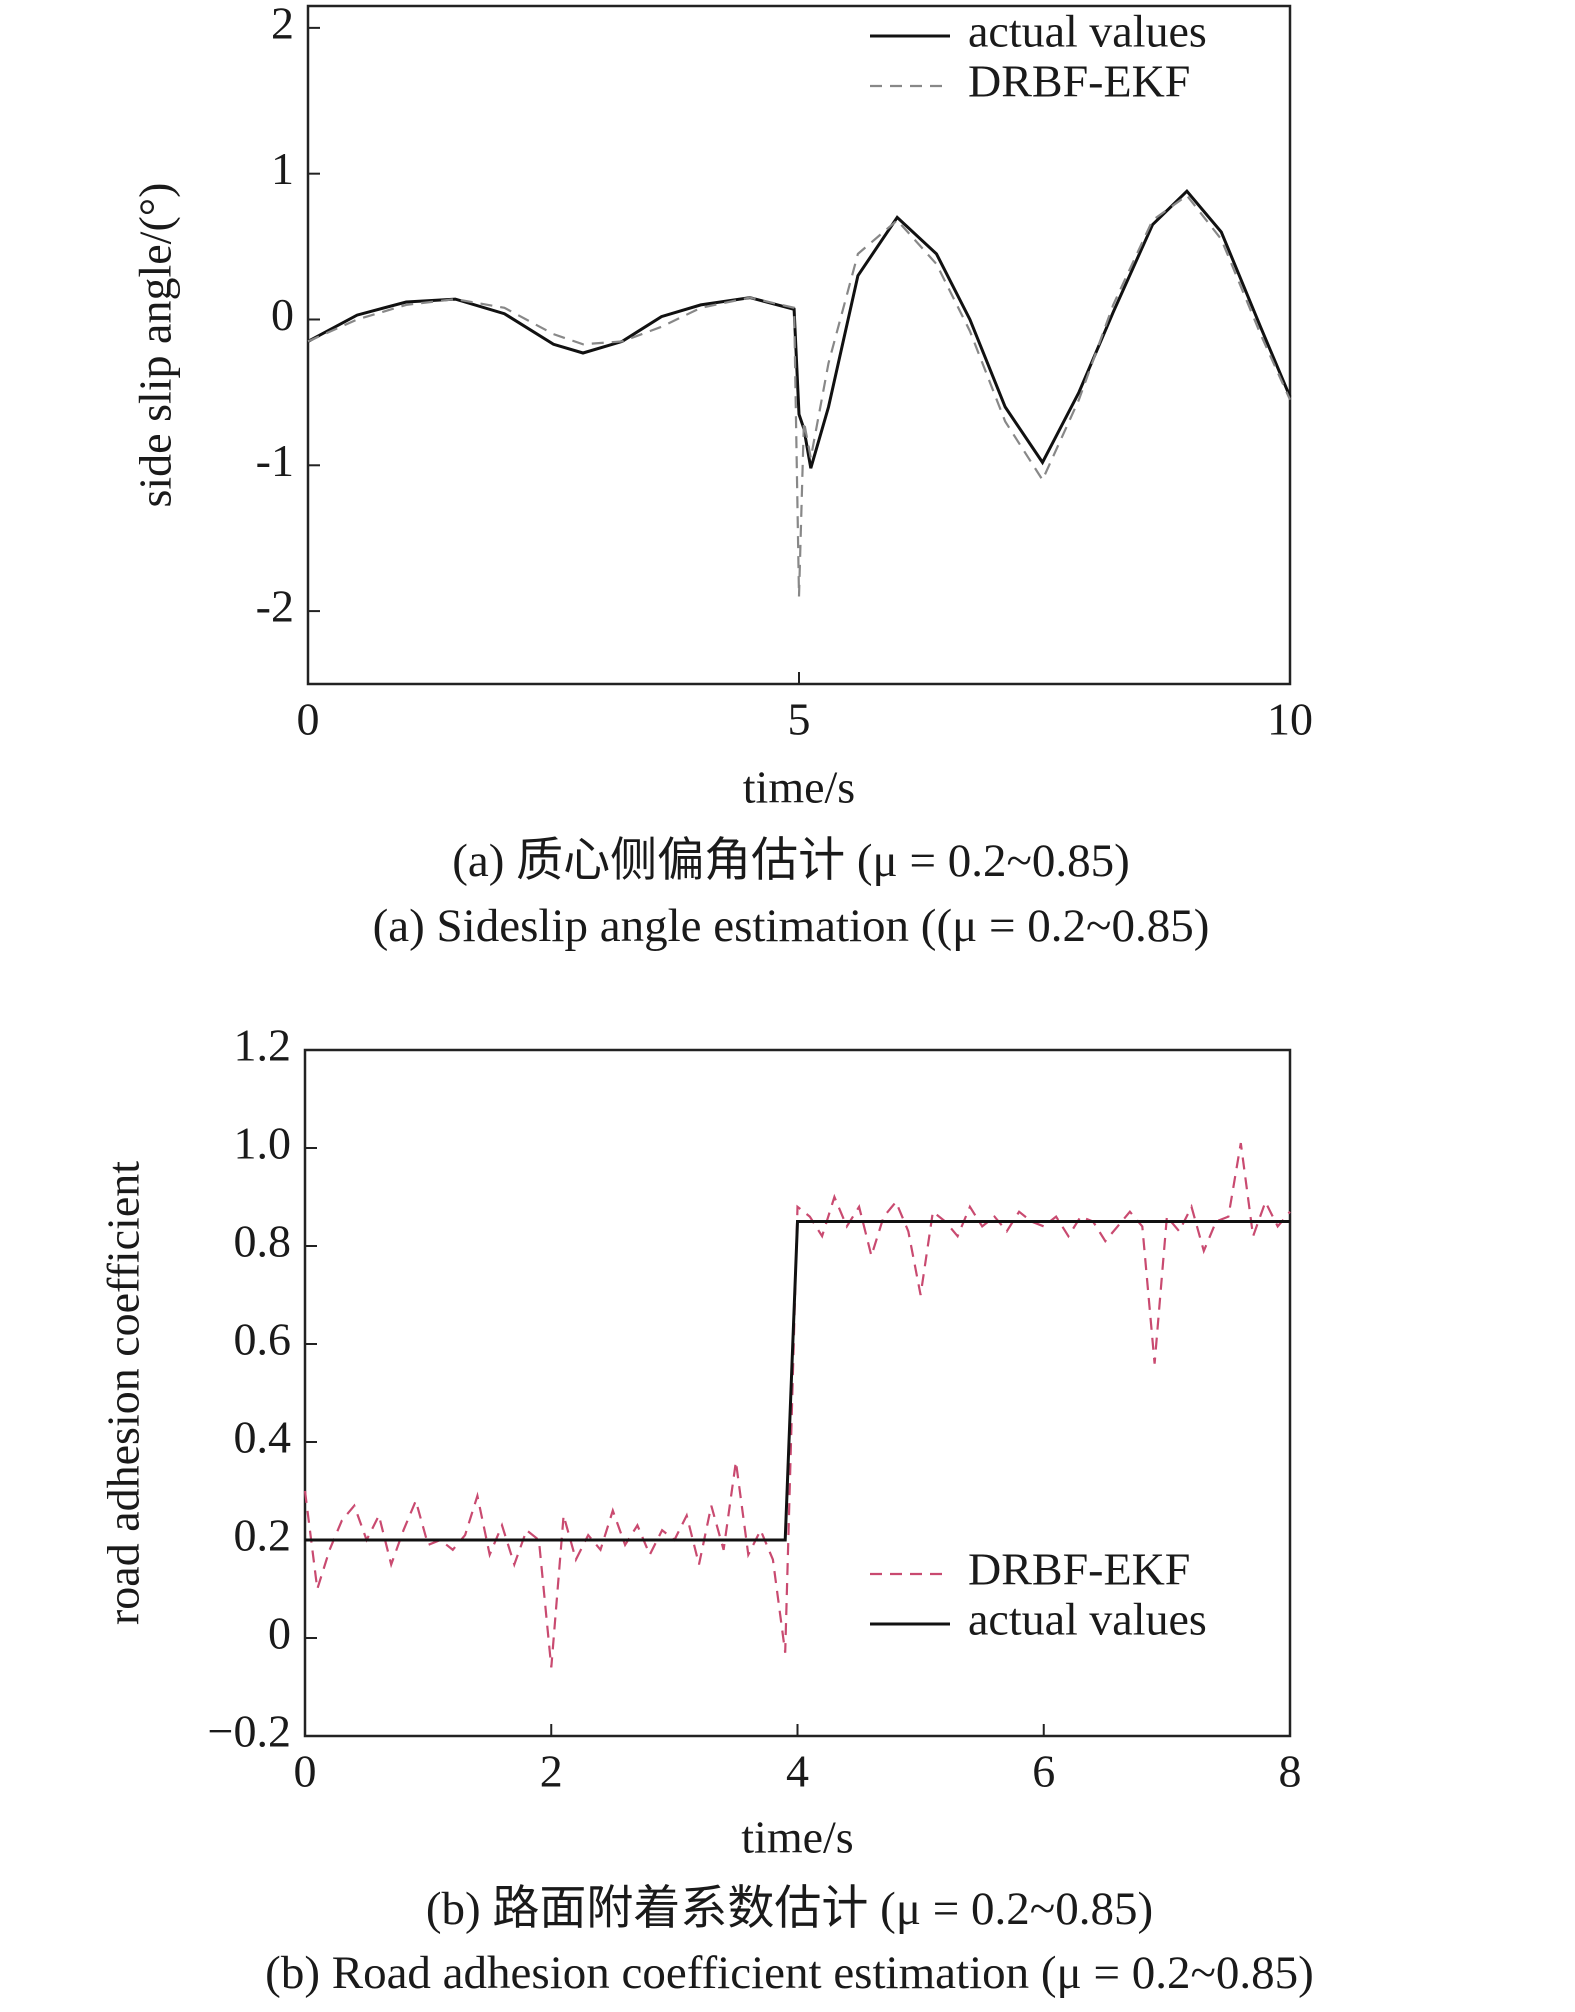 The image size is (1575, 2012). I want to click on y-tick-label: 0.4, so click(263, 1437).